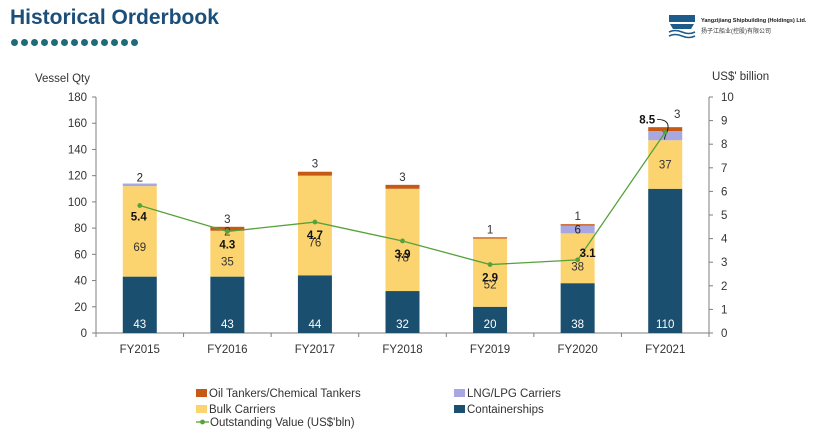  Describe the element at coordinates (490, 325) in the screenshot. I see `label-containerships: 20` at that location.